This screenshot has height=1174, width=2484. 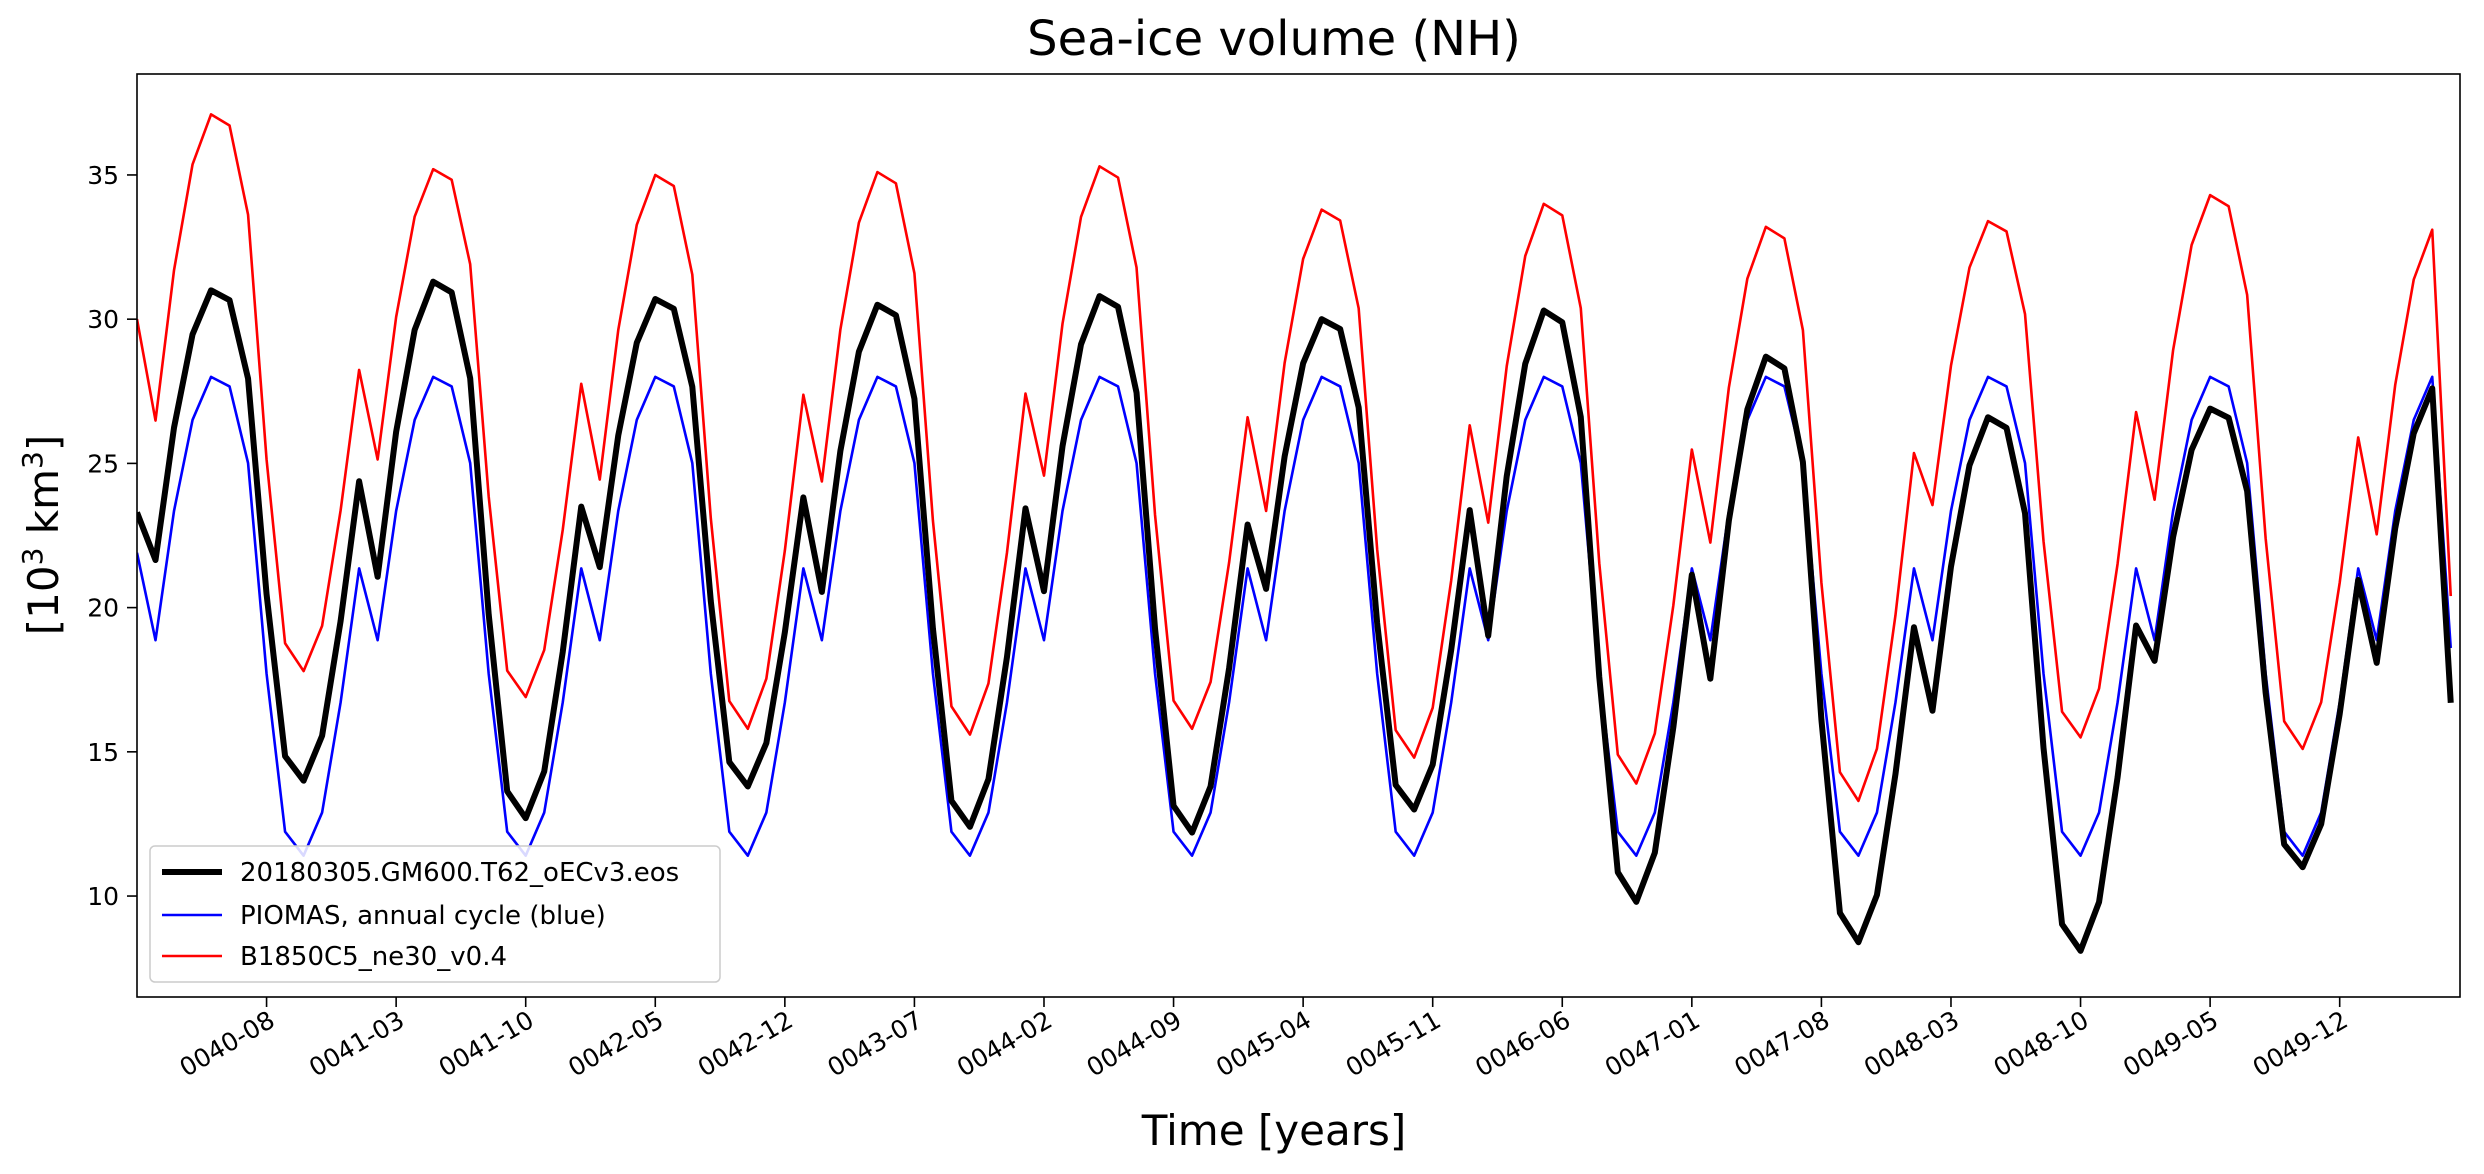 I want to click on x-tick-label-9: 0045-11, so click(x=1393, y=1043).